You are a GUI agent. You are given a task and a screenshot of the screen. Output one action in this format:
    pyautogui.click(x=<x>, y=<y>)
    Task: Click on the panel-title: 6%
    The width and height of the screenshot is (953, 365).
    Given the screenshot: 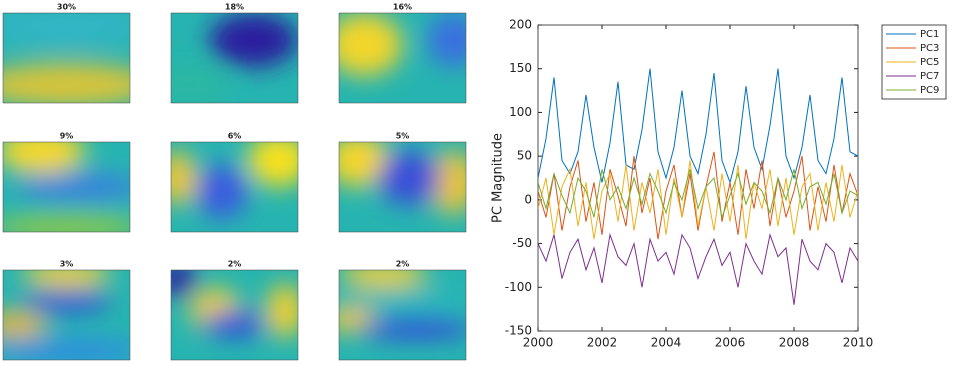 What is the action you would take?
    pyautogui.click(x=235, y=136)
    